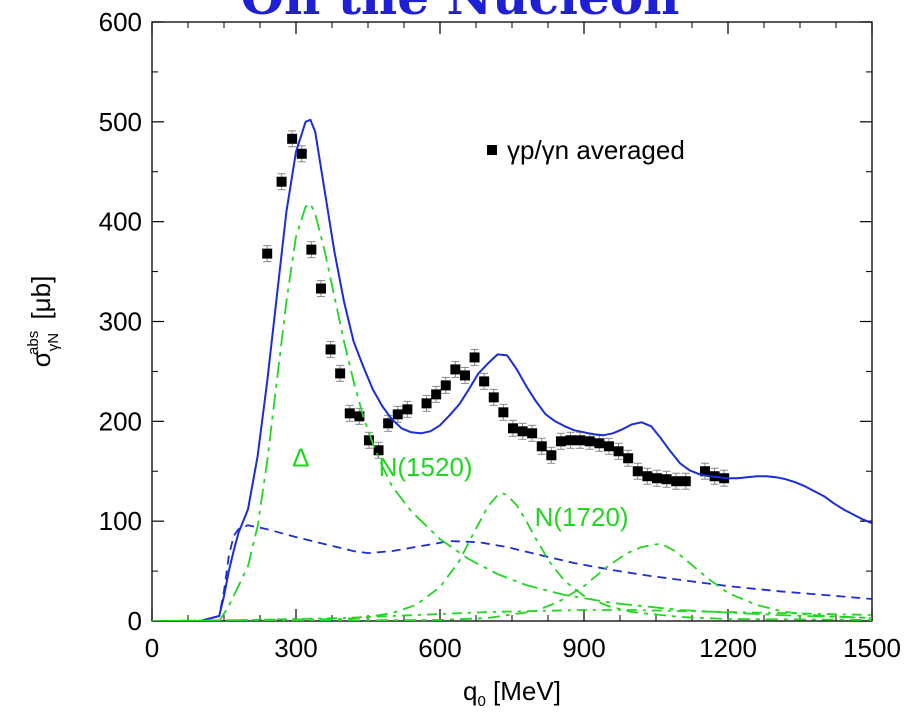 This screenshot has width=913, height=721. Describe the element at coordinates (135, 621) in the screenshot. I see `y-tick-label: 0` at that location.